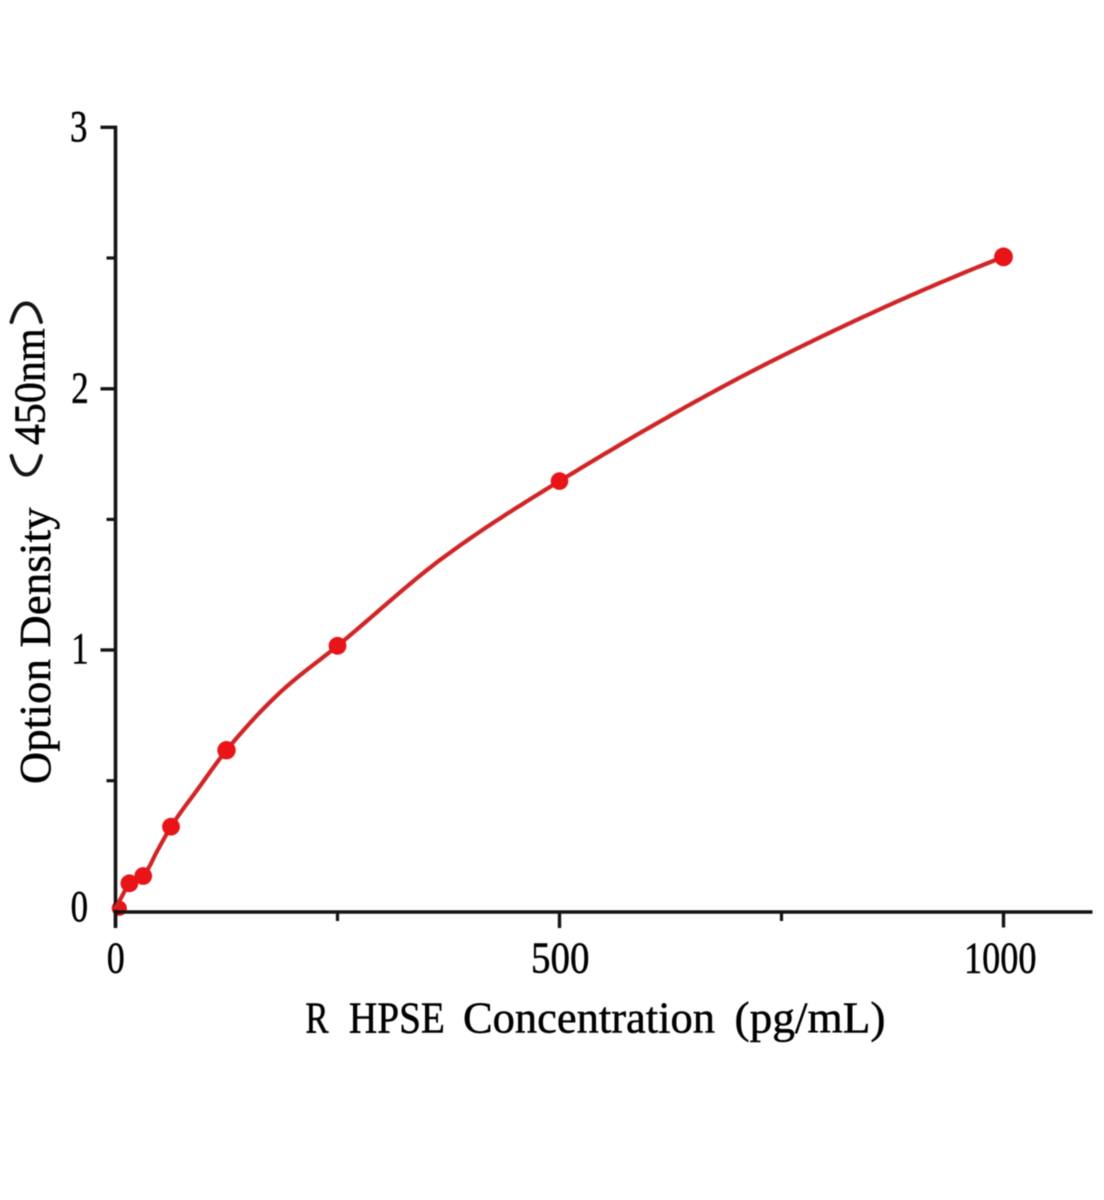  I want to click on svg-text: HPSE, so click(397, 1018).